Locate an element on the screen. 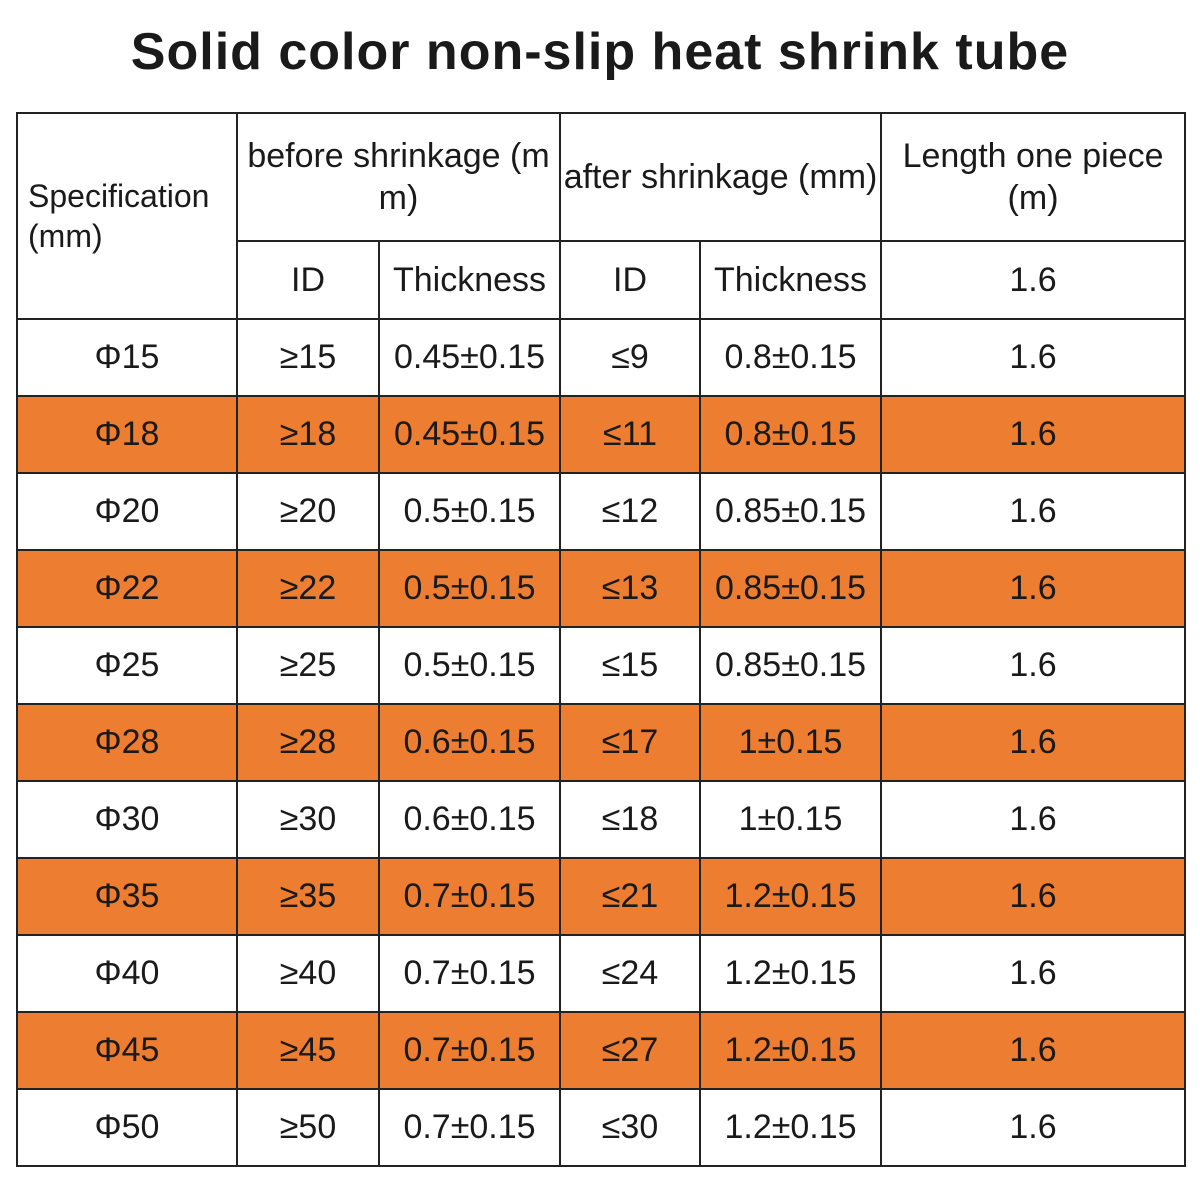 The image size is (1200, 1200). table-row: Φ22 ≥22 0.5±0.15 ≤13 0.85±0.15 1.6 is located at coordinates (601, 588).